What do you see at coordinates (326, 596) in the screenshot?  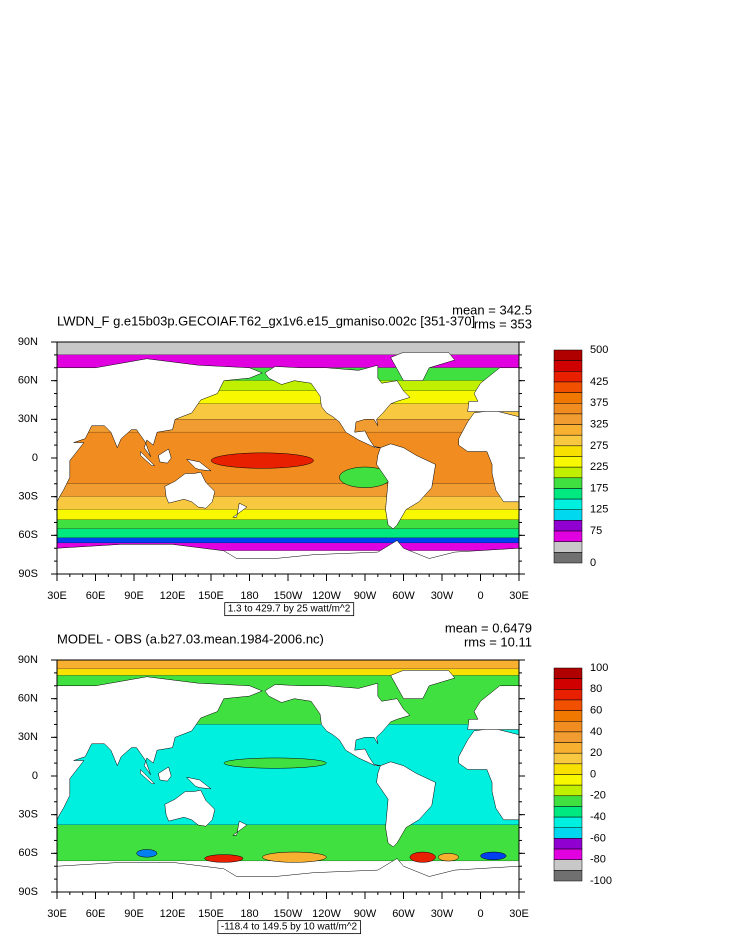 I see `lon-label: 120W` at bounding box center [326, 596].